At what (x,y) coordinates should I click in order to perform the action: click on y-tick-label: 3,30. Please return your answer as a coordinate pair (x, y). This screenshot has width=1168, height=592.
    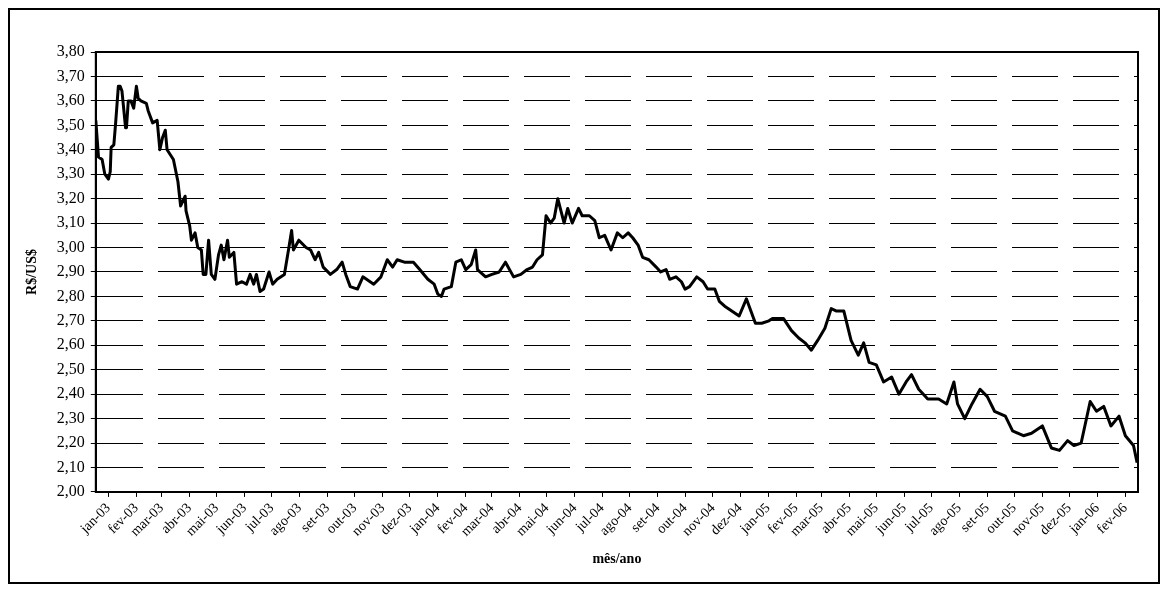
    Looking at the image, I should click on (70, 173).